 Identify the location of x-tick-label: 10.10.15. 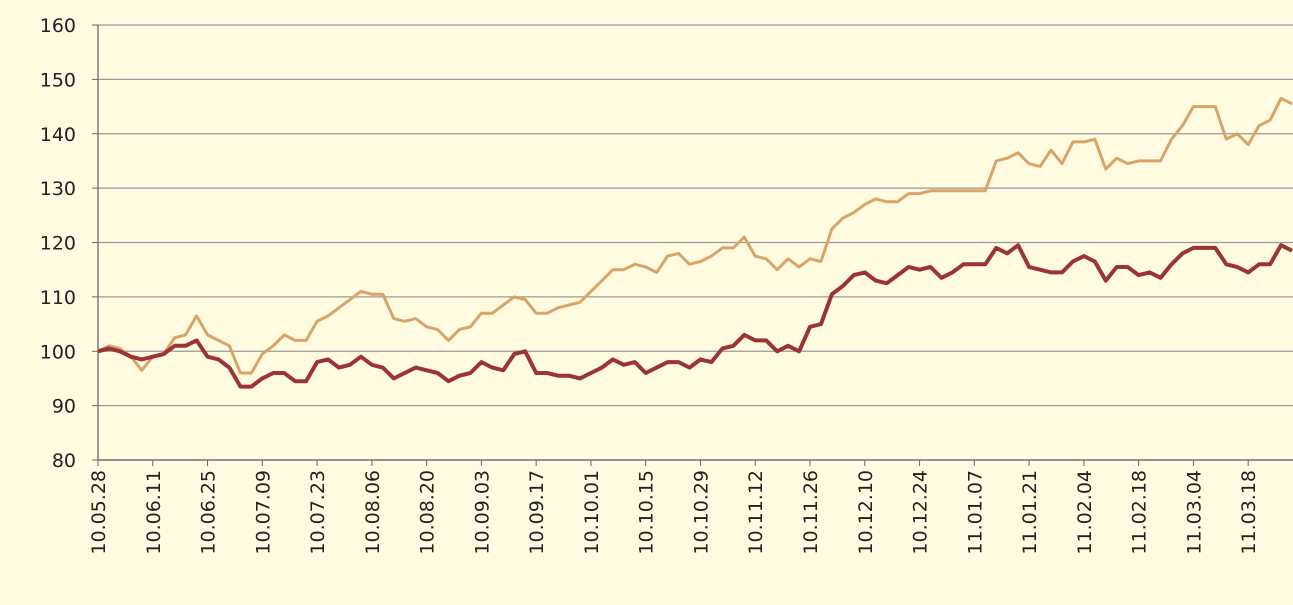
(647, 512).